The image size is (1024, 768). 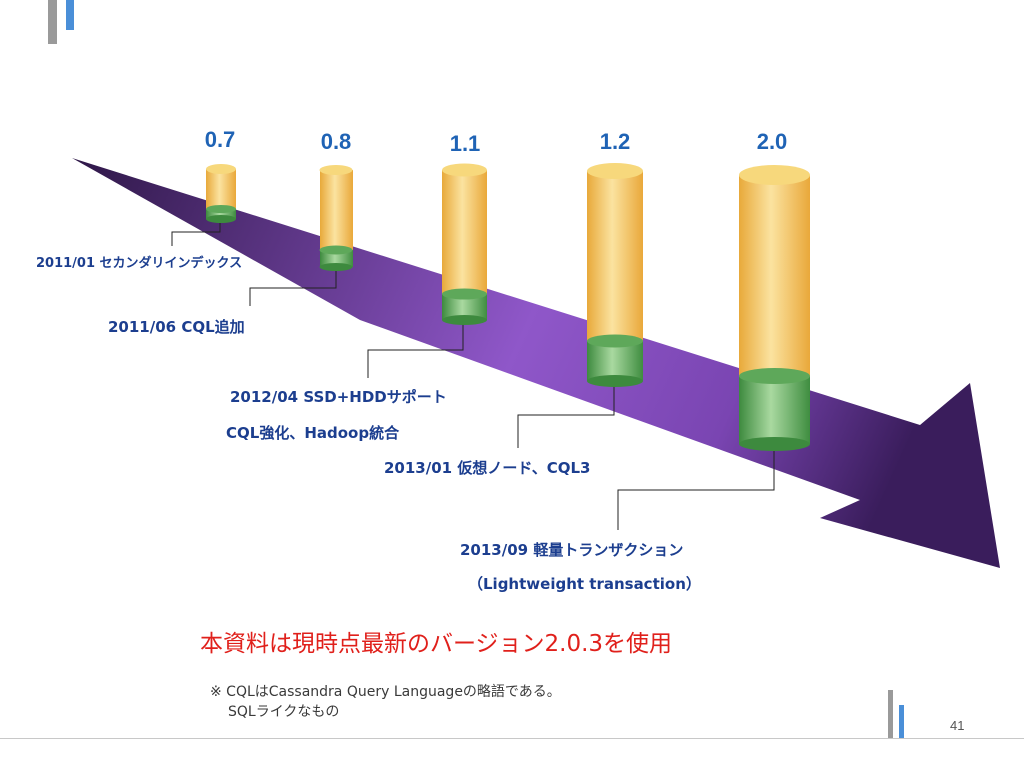 I want to click on event-label: （Lightweight transaction）, so click(x=584, y=584).